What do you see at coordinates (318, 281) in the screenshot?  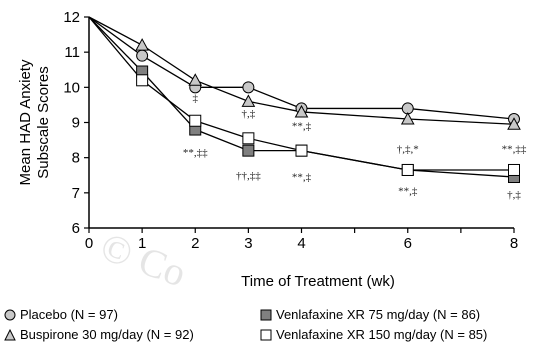 I see `x-axis-label: Time of Treatment (wk)` at bounding box center [318, 281].